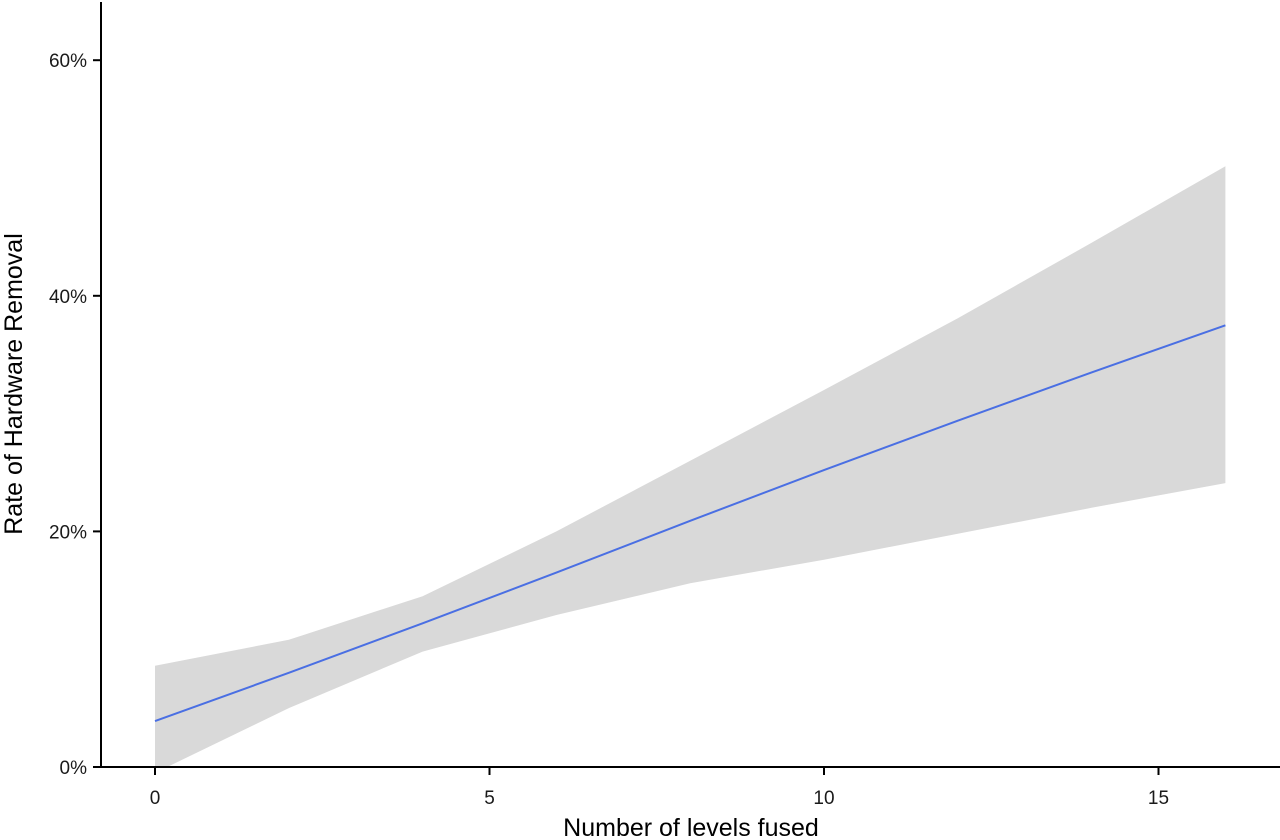 Image resolution: width=1280 pixels, height=840 pixels. What do you see at coordinates (155, 798) in the screenshot?
I see `x-tick-label: 0` at bounding box center [155, 798].